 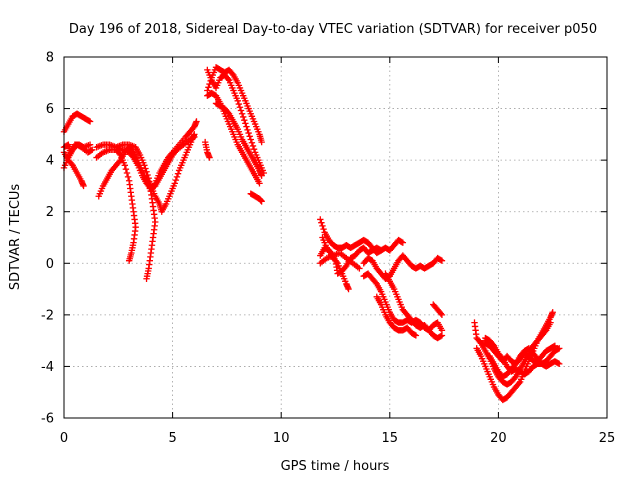 I want to click on y-tick-label: 8, so click(x=50, y=58).